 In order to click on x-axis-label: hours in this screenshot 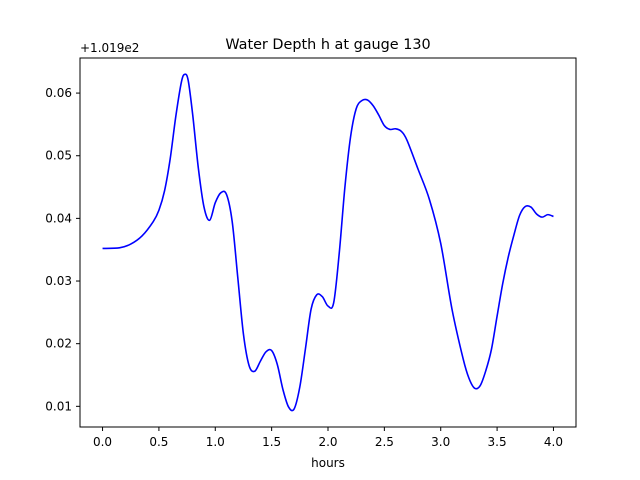, I will do `click(328, 463)`.